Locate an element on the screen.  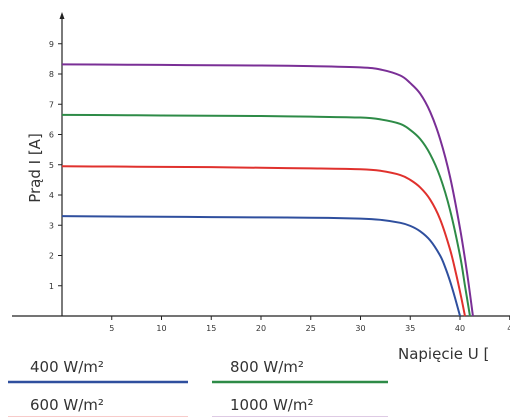
x-tick-label: 30 is located at coordinates (360, 328).